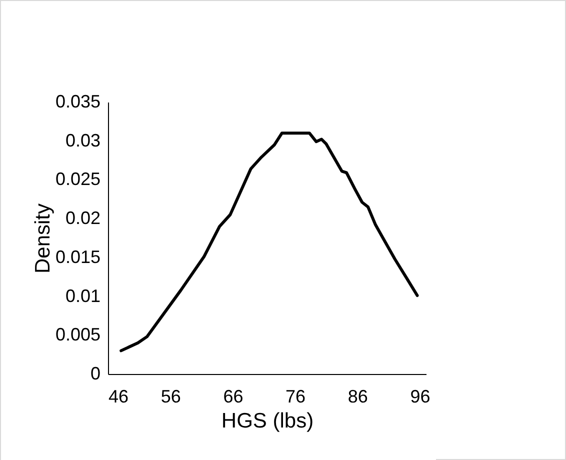 Image resolution: width=566 pixels, height=460 pixels. I want to click on y-axis-title: Density, so click(42, 238).